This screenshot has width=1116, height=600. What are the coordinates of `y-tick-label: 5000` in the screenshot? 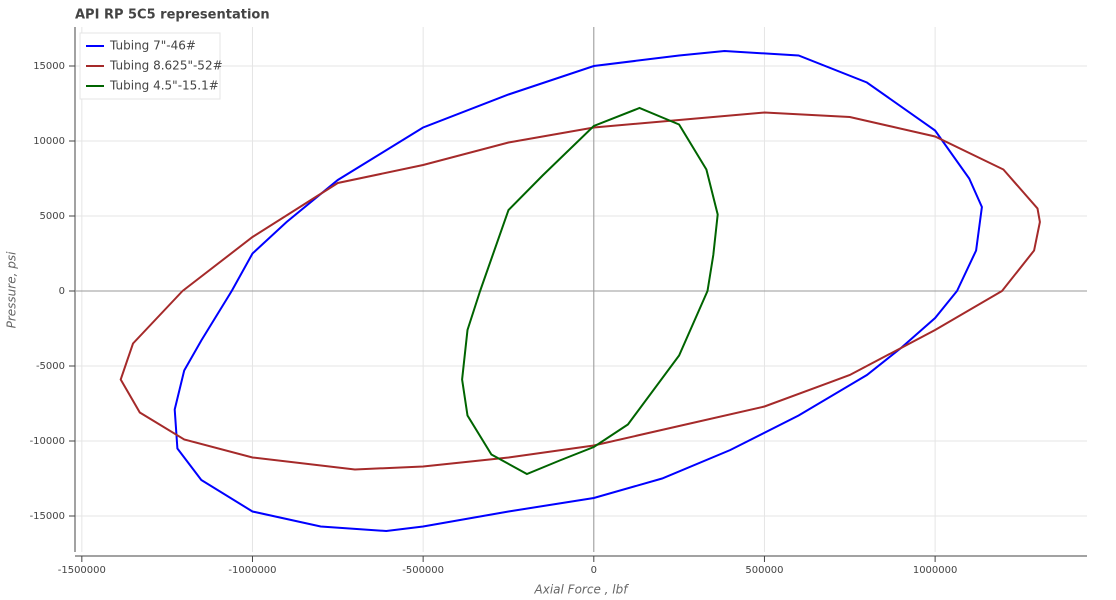 It's located at (52, 216).